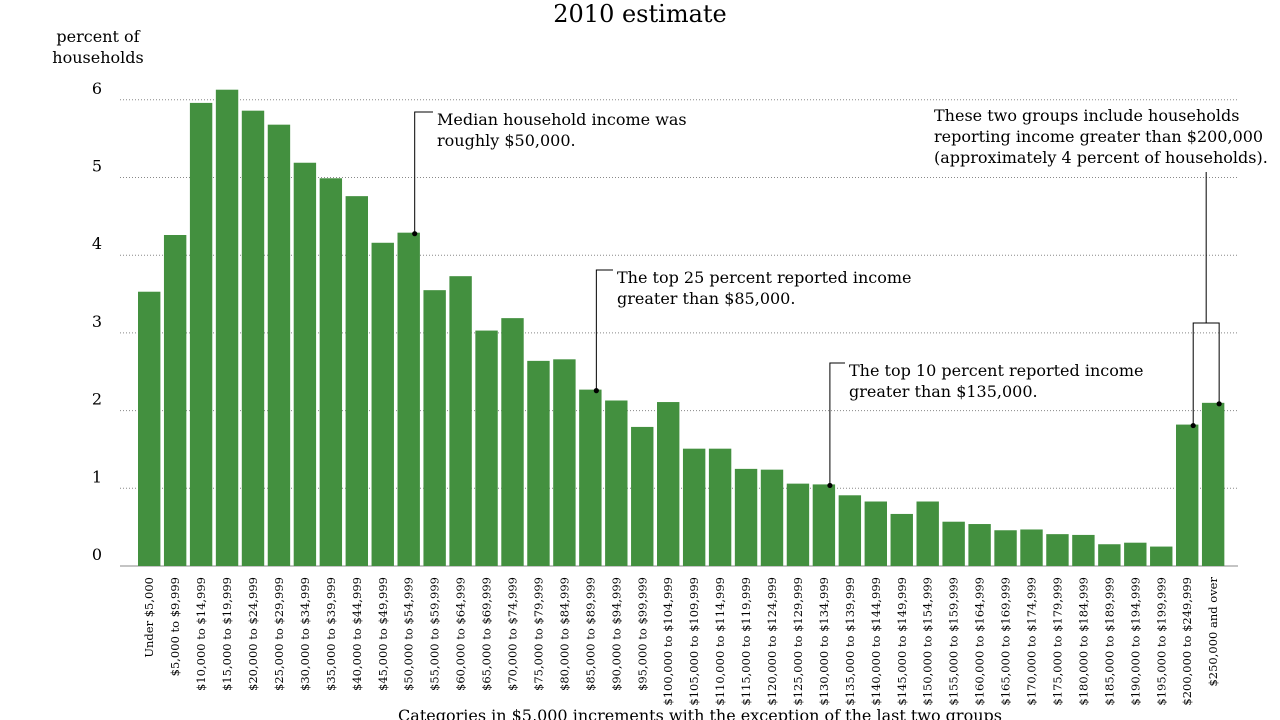 Image resolution: width=1280 pixels, height=720 pixels. Describe the element at coordinates (824, 641) in the screenshot. I see `x-tick-label: $130,000 to $134,999` at that location.